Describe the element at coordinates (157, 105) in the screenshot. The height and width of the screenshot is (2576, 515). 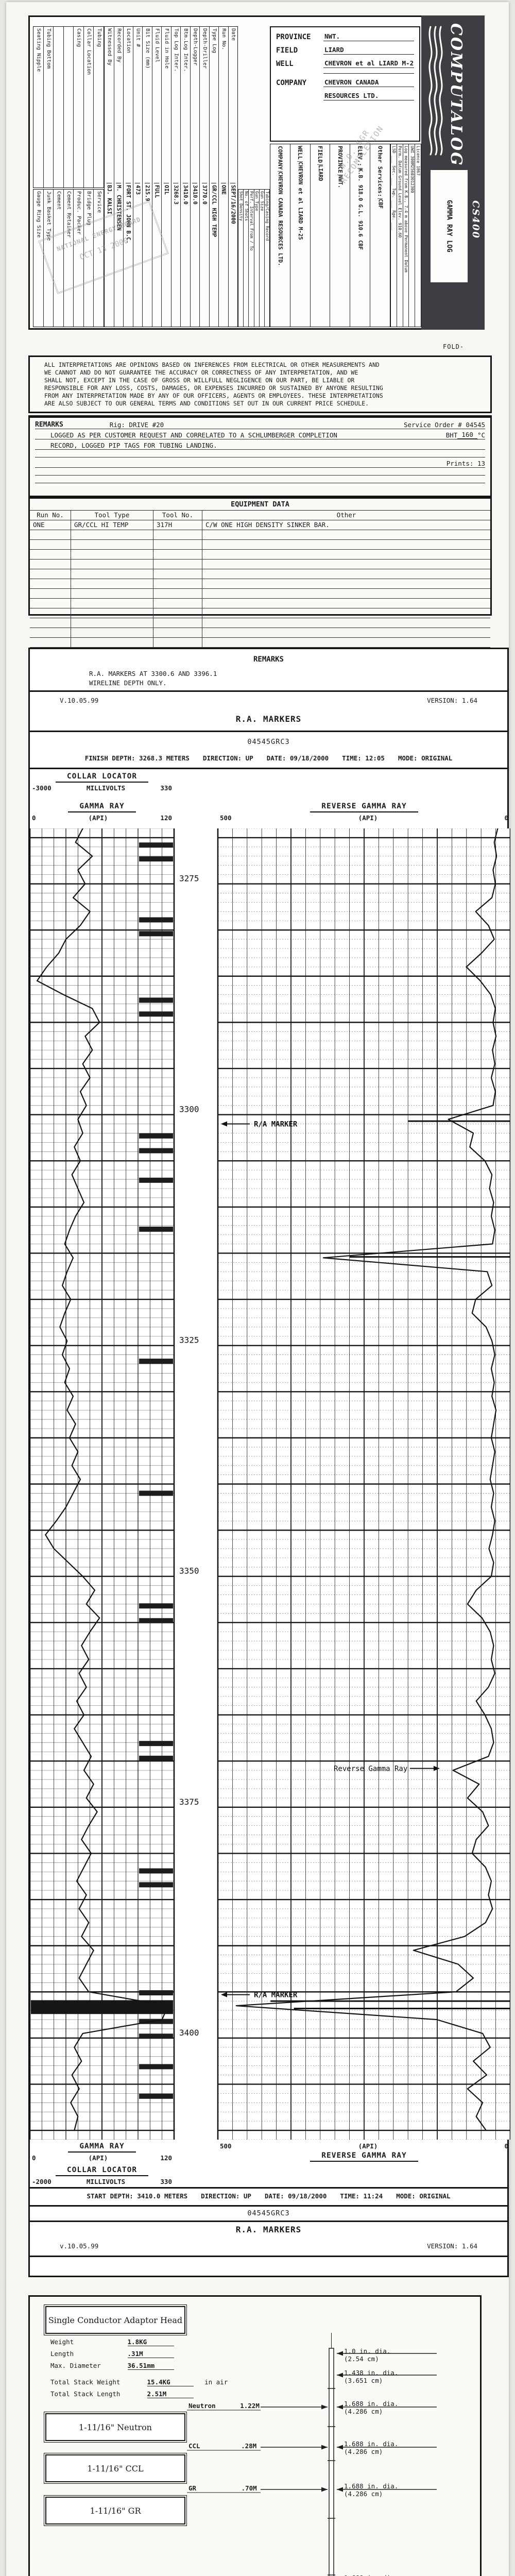
I see `header-column-label: Fluid Level` at that location.